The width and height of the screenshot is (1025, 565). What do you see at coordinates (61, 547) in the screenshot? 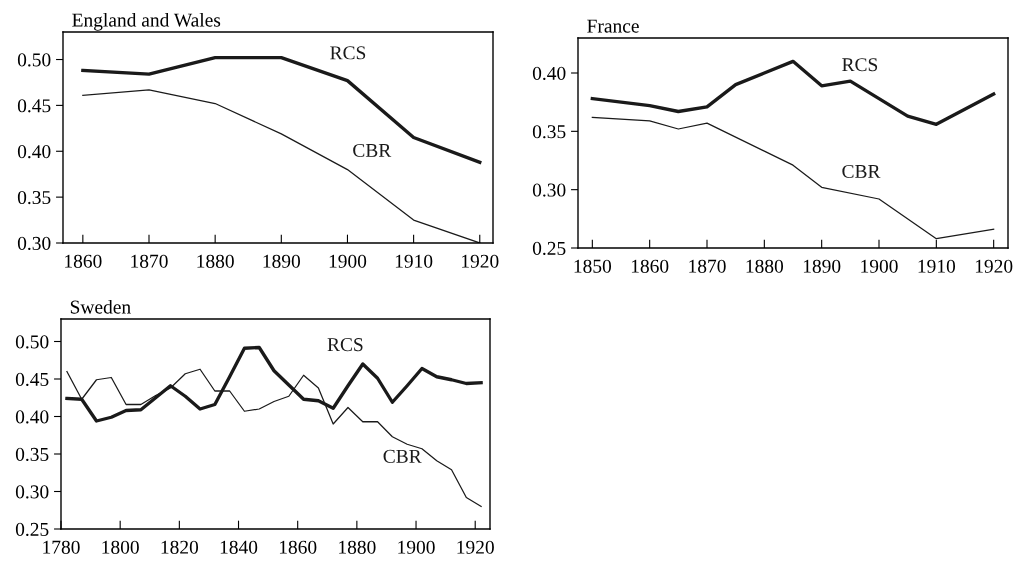
I see `x-tick-label: 1780` at bounding box center [61, 547].